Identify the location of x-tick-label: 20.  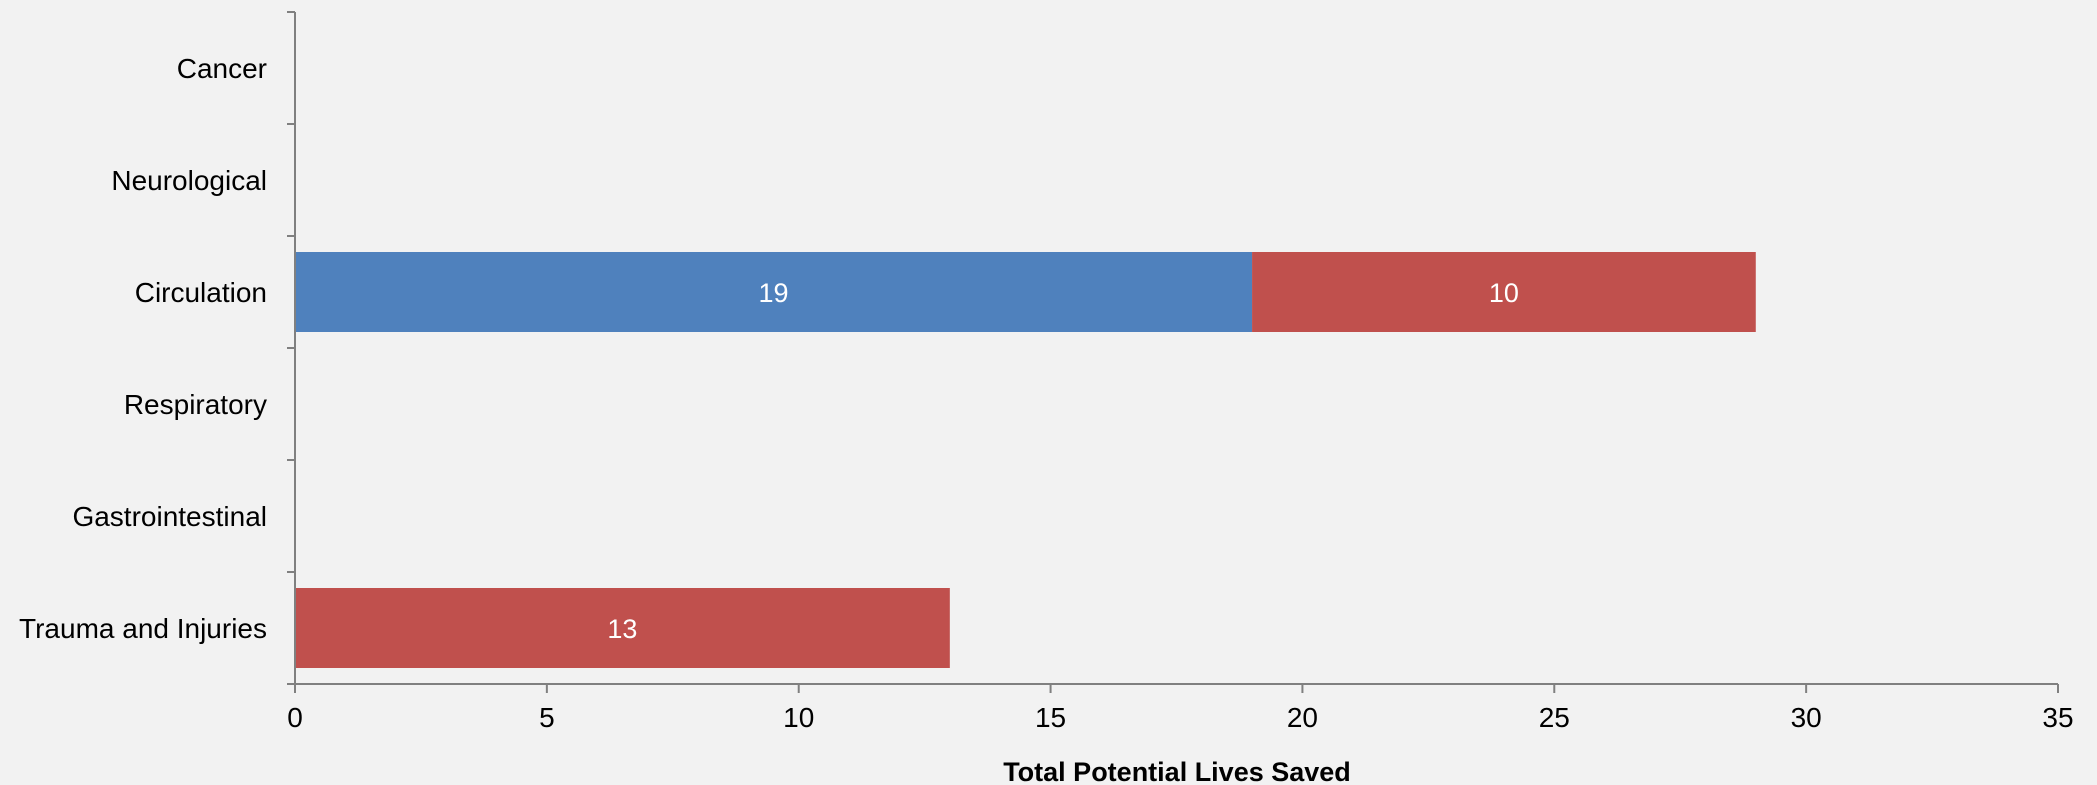
(1302, 717).